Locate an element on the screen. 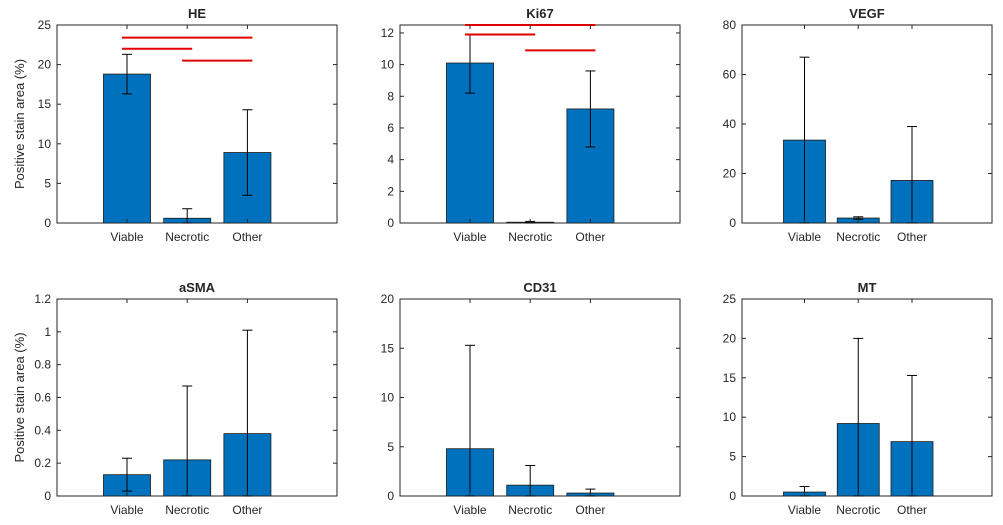 The width and height of the screenshot is (1003, 525). y-tick-label: 1 is located at coordinates (47, 332).